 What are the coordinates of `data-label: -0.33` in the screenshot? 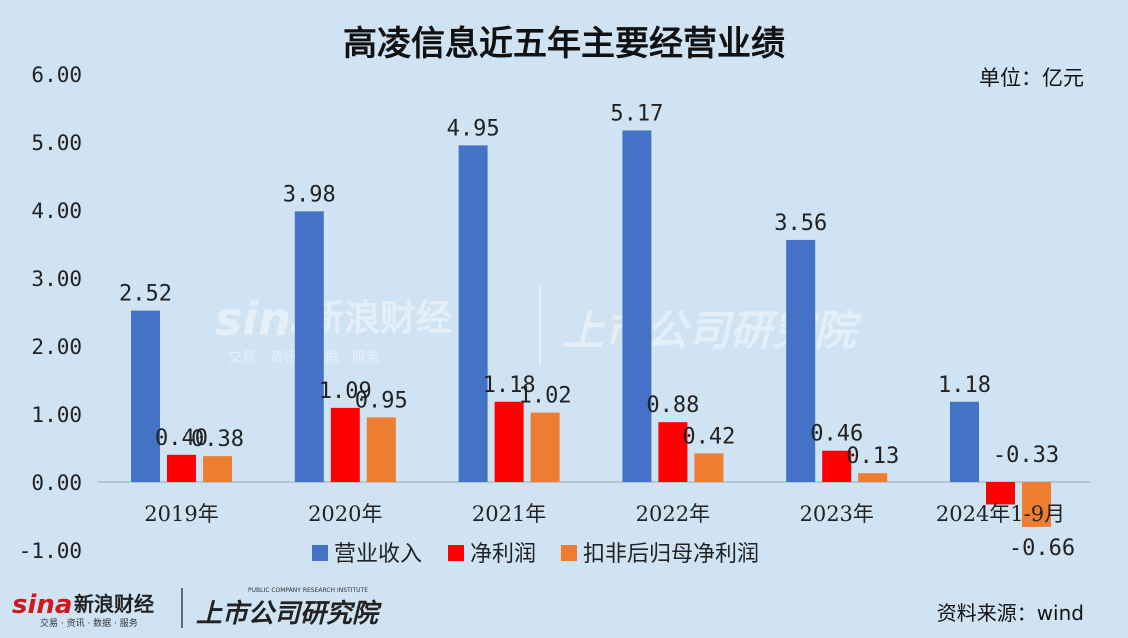 It's located at (1026, 455).